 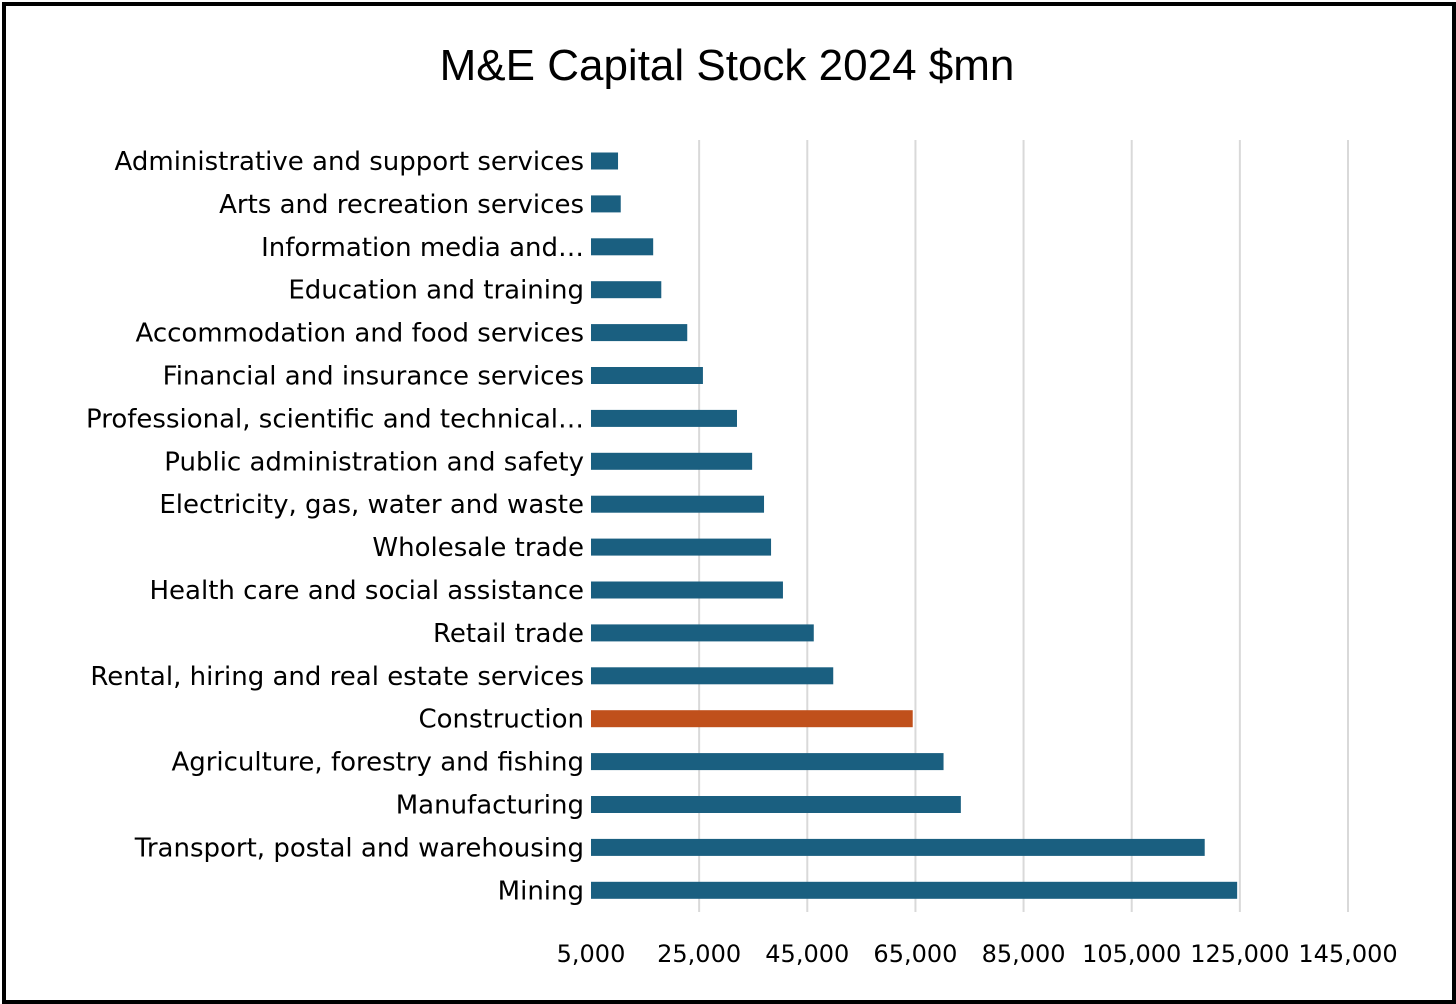 What do you see at coordinates (349, 162) in the screenshot?
I see `category-label: Administrative and support services` at bounding box center [349, 162].